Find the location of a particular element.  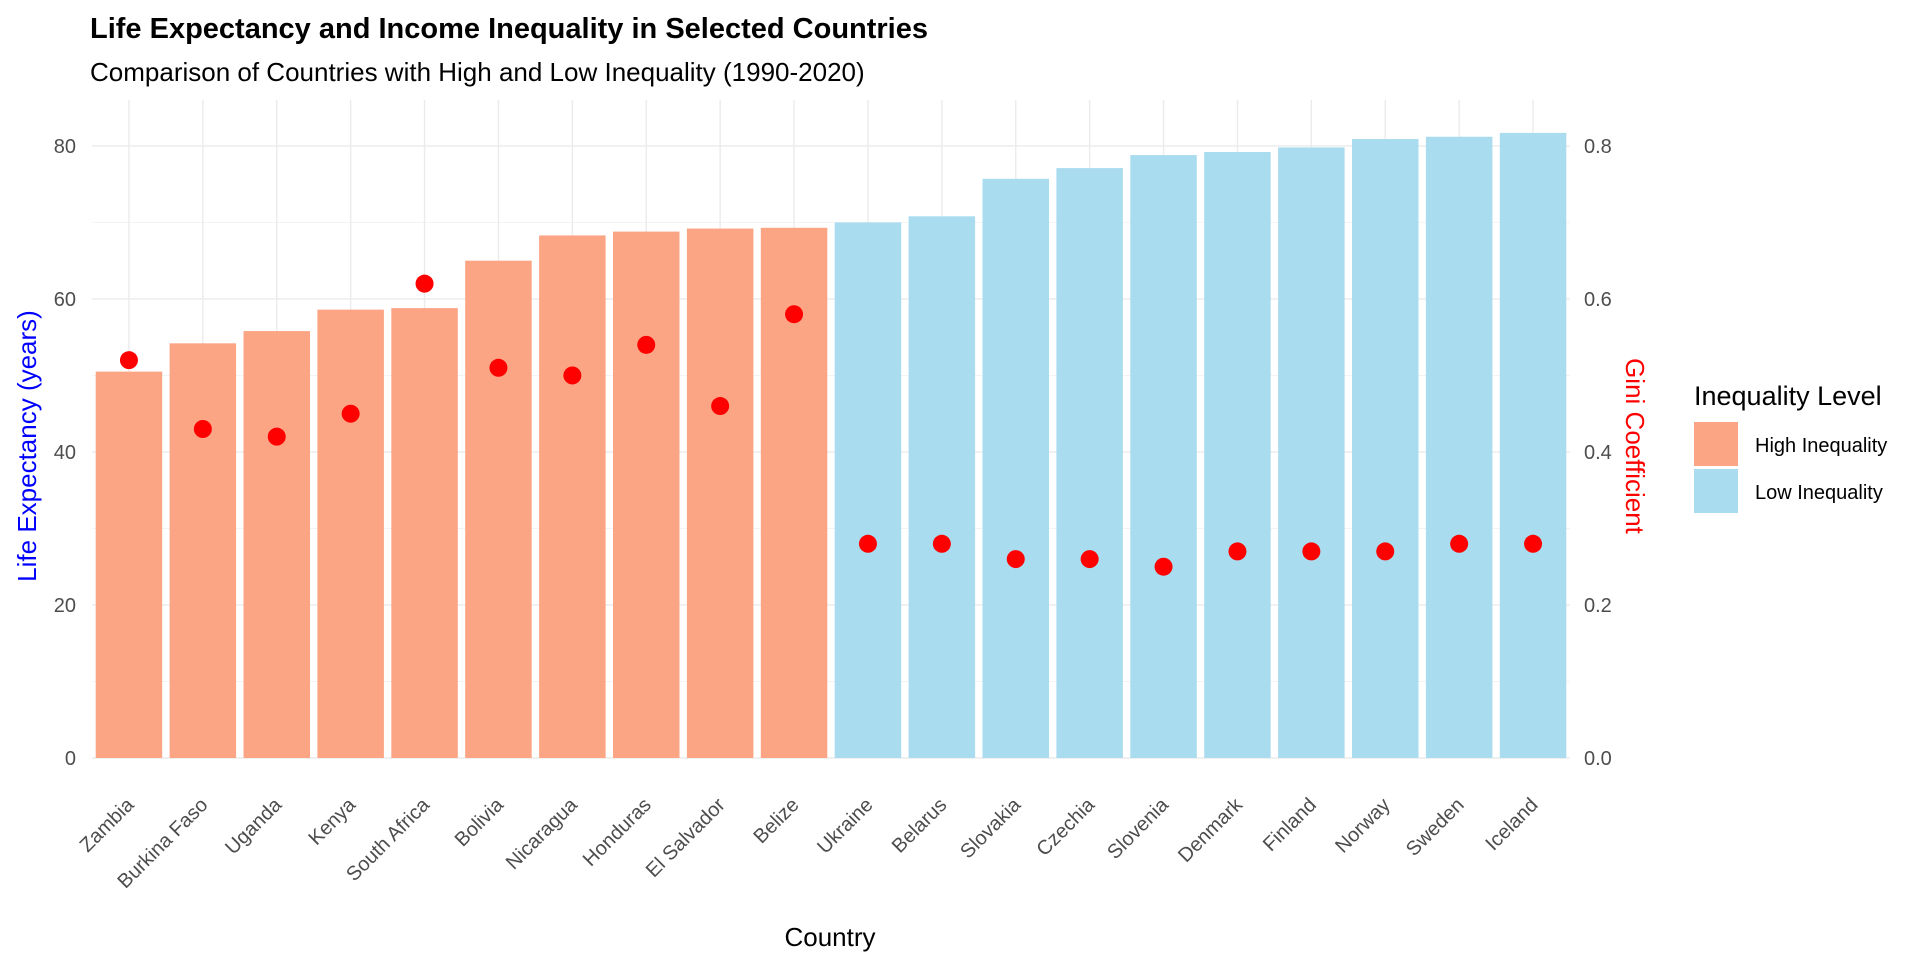

gini-point-honduras is located at coordinates (646, 344).